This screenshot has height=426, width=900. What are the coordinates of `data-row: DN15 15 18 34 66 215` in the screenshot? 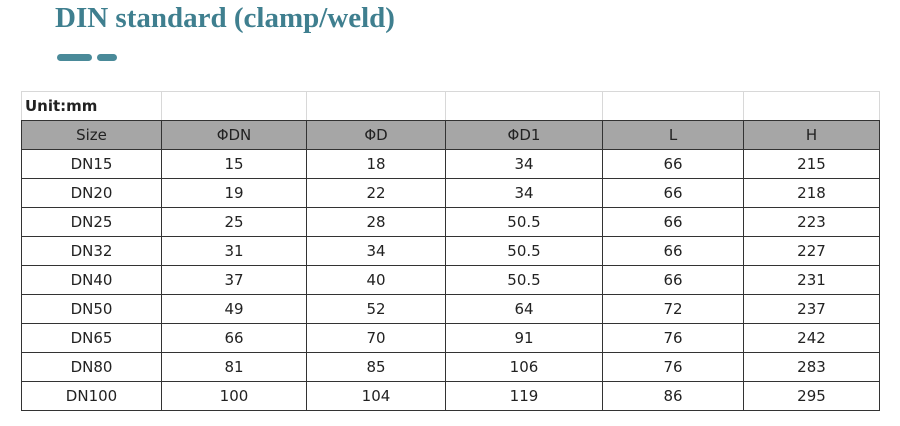 It's located at (450, 164).